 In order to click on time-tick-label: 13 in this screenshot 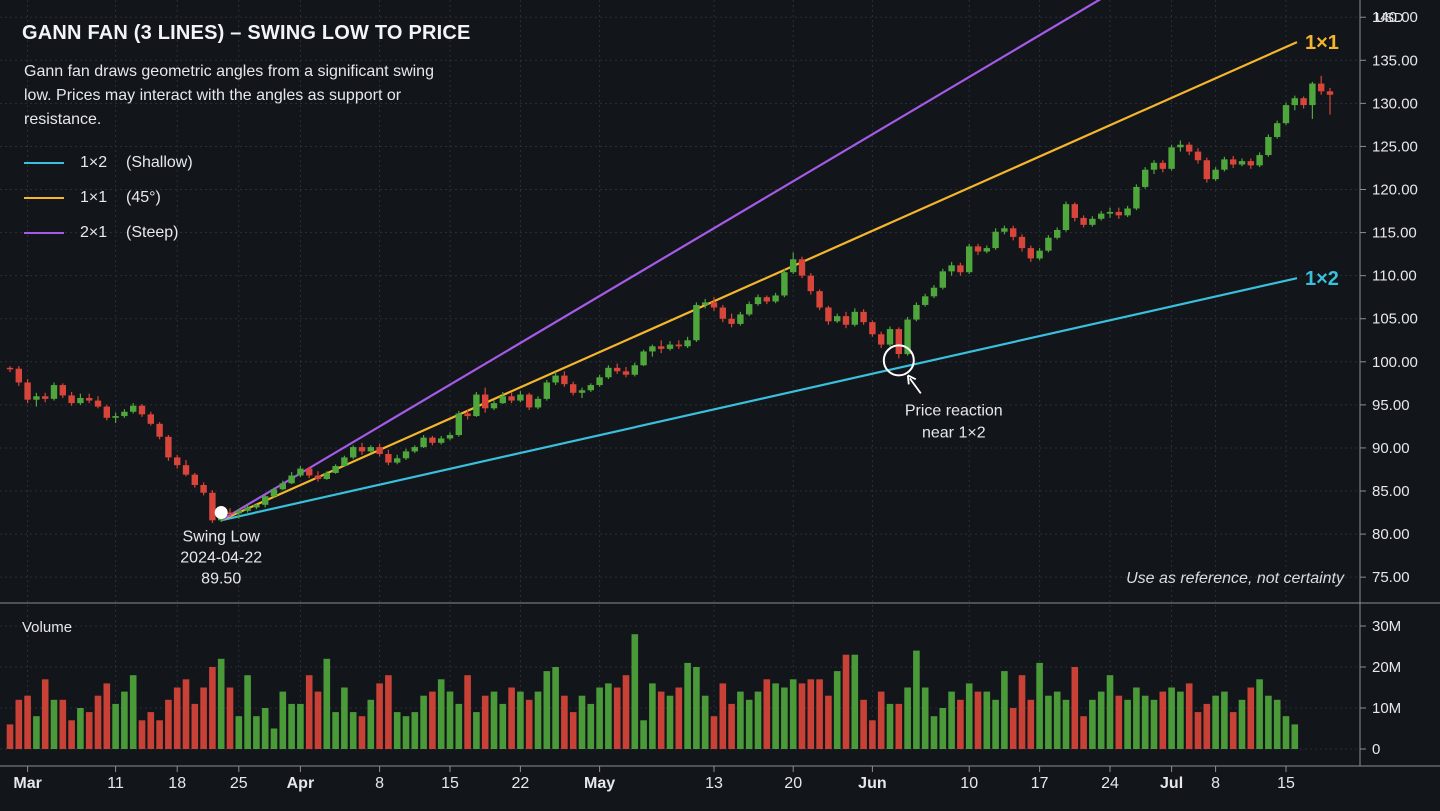, I will do `click(714, 783)`.